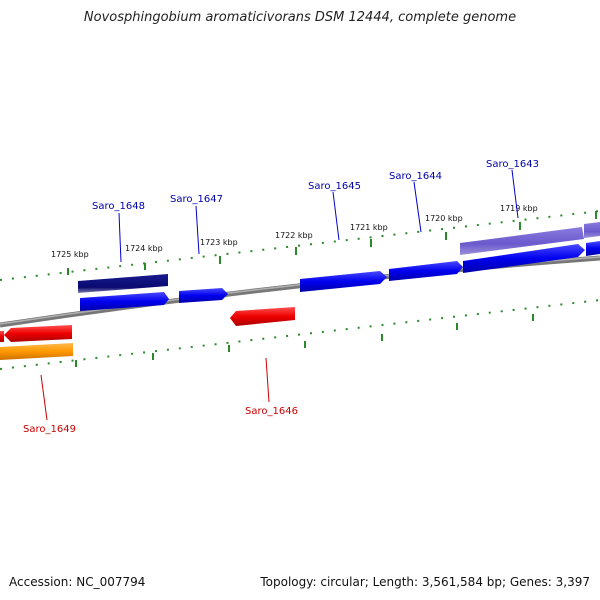 This screenshot has height=600, width=600. What do you see at coordinates (144, 248) in the screenshot?
I see `scale-label: 1724 kbp` at bounding box center [144, 248].